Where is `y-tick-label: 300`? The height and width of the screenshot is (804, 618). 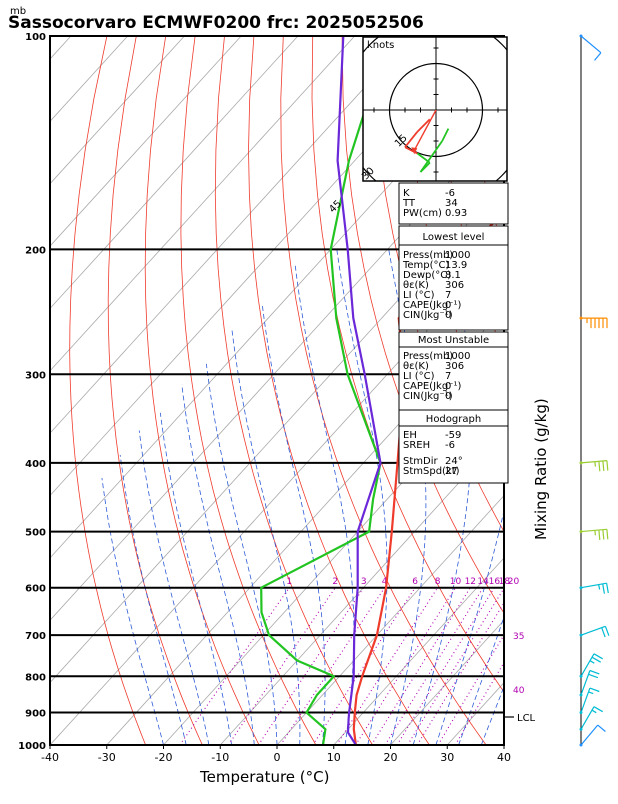
y-tick-label: 300 is located at coordinates (35, 375).